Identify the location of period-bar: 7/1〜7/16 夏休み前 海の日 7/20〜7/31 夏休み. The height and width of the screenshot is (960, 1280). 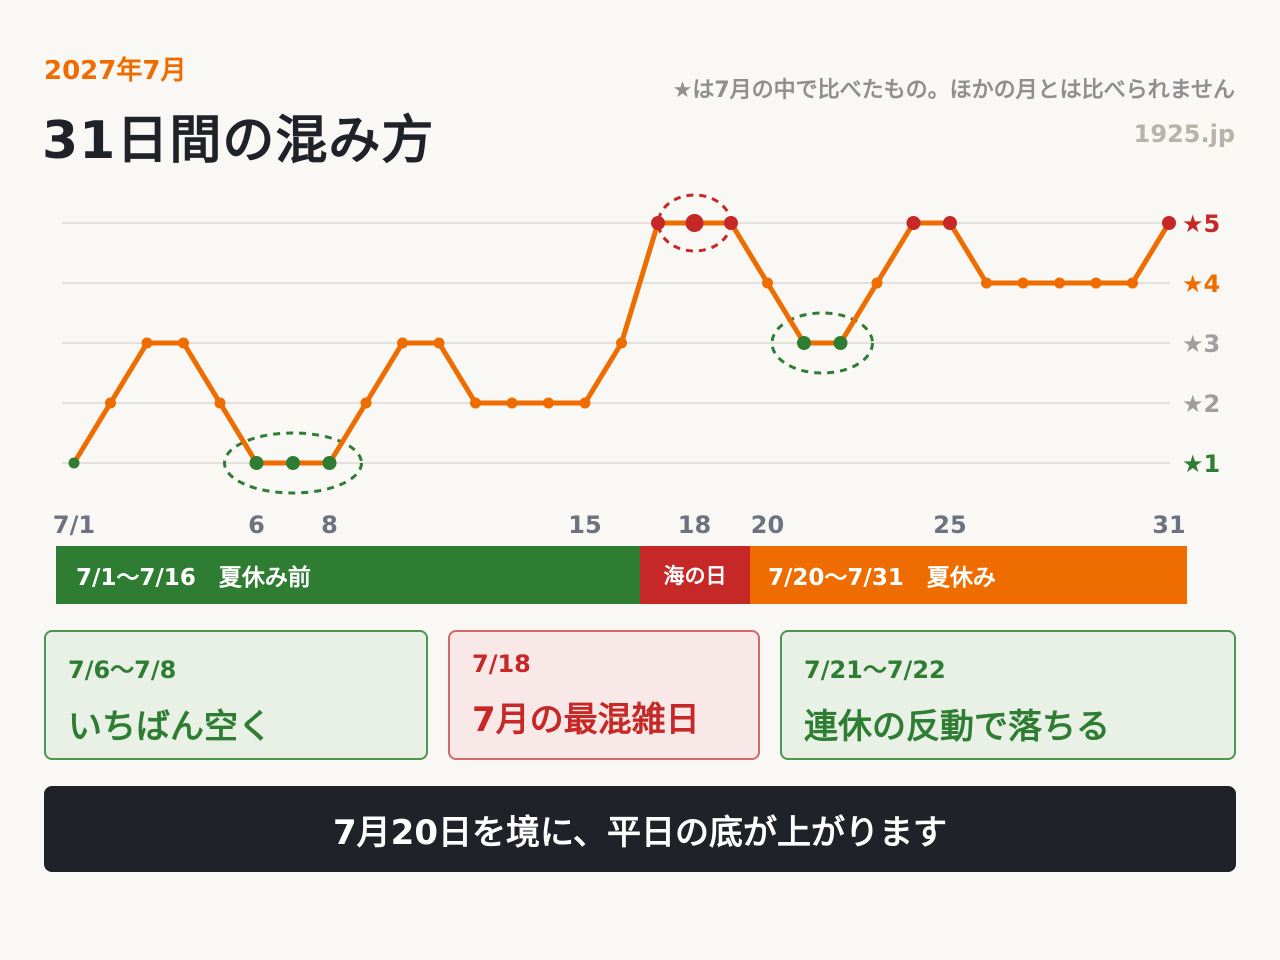
(621, 575).